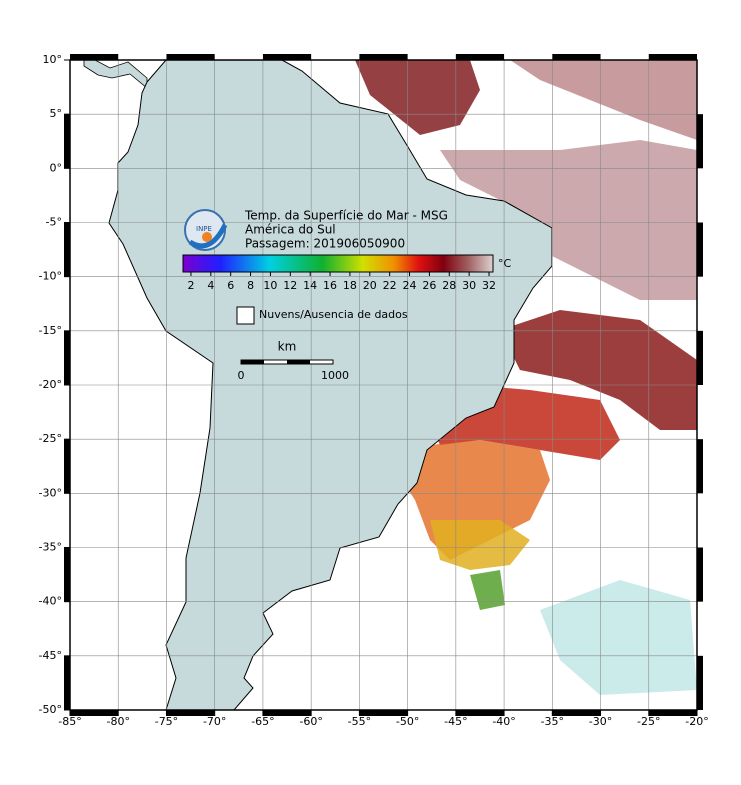 This screenshot has height=785, width=741. I want to click on colorbar-tick-label: 2, so click(190, 285).